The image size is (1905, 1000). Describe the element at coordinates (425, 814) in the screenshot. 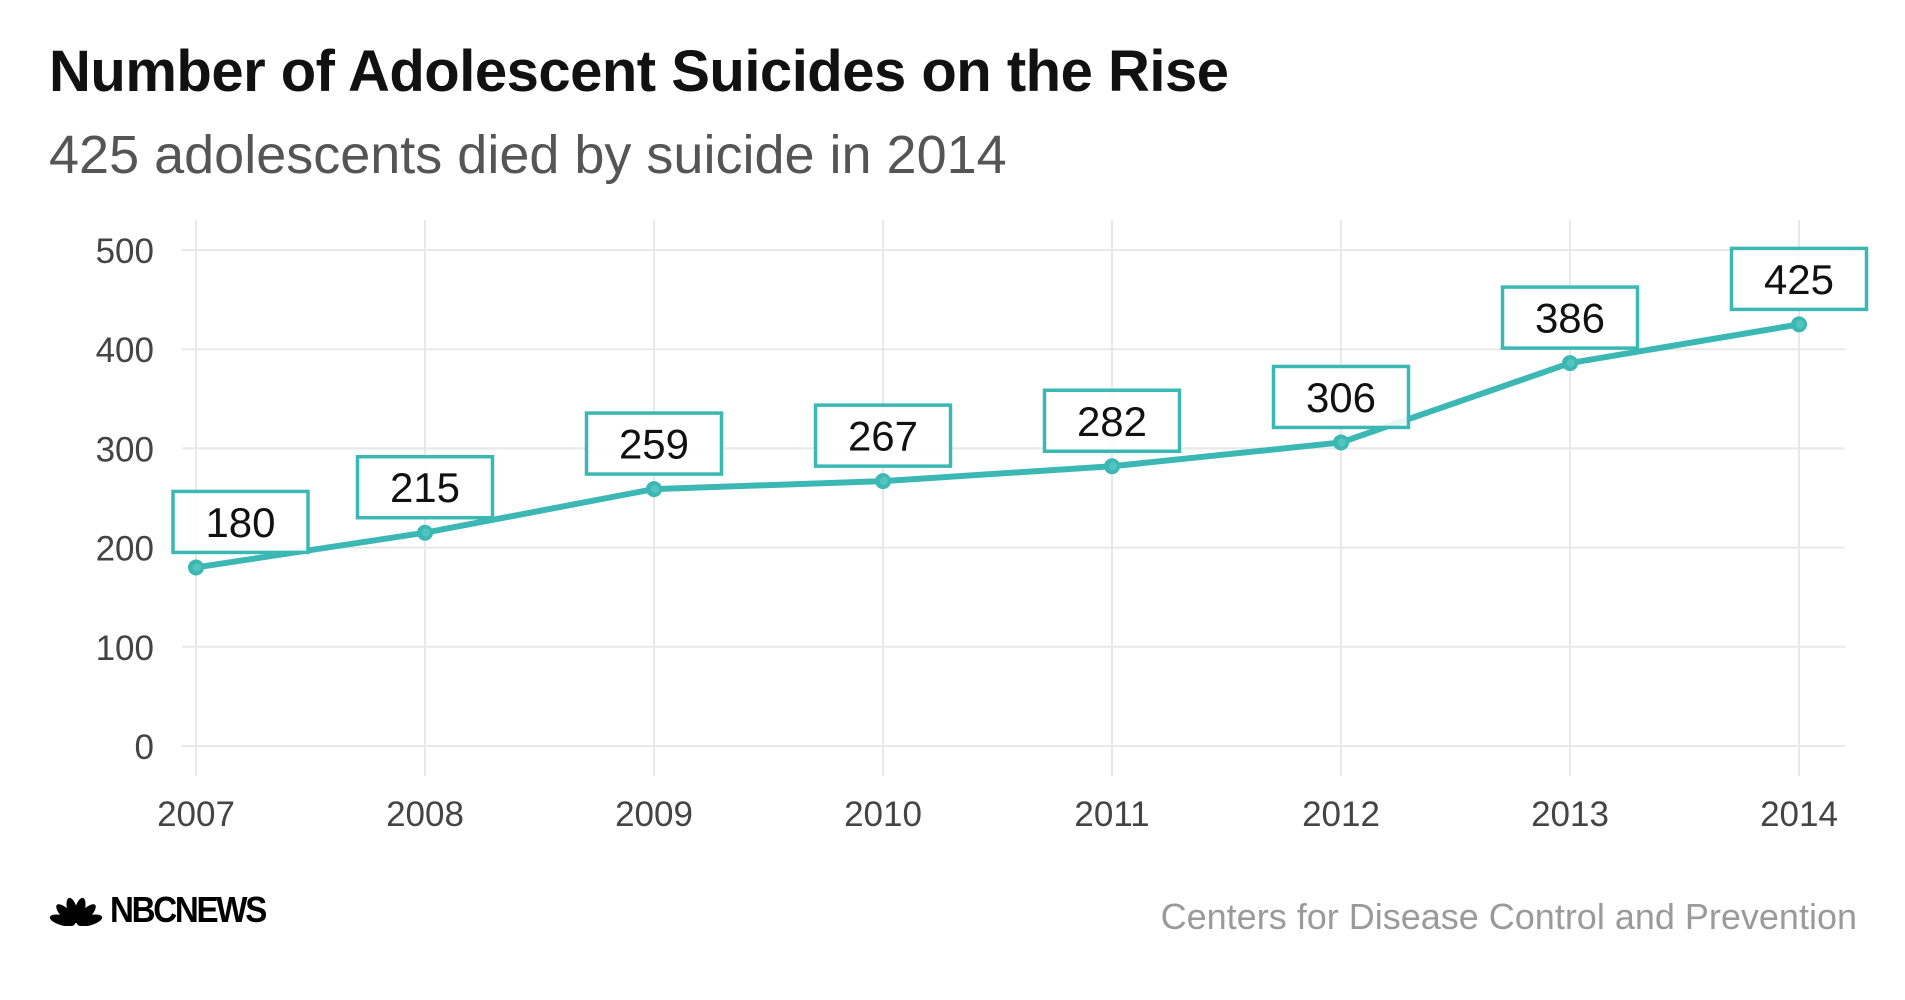

I see `x-tick-label: 2008` at that location.